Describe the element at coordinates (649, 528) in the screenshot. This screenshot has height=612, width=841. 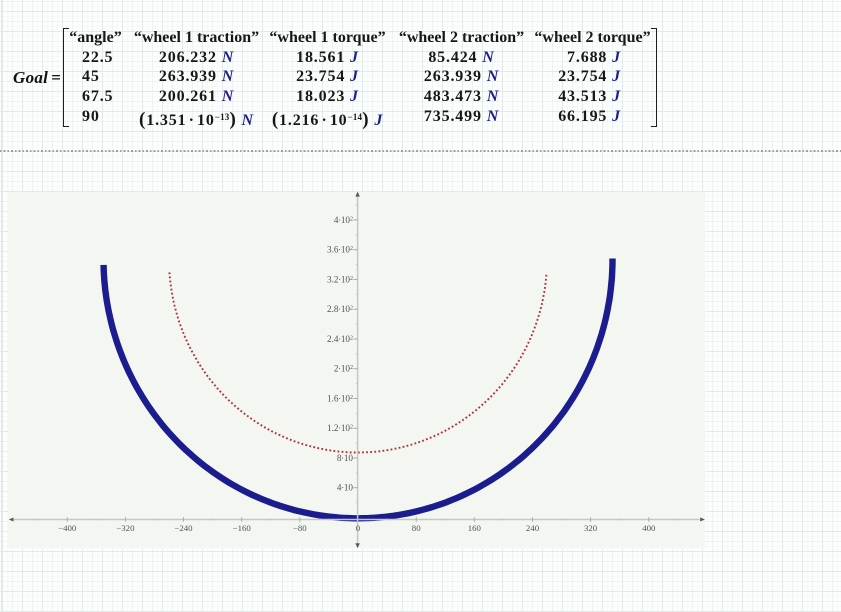
I see `svg-text: 400` at that location.